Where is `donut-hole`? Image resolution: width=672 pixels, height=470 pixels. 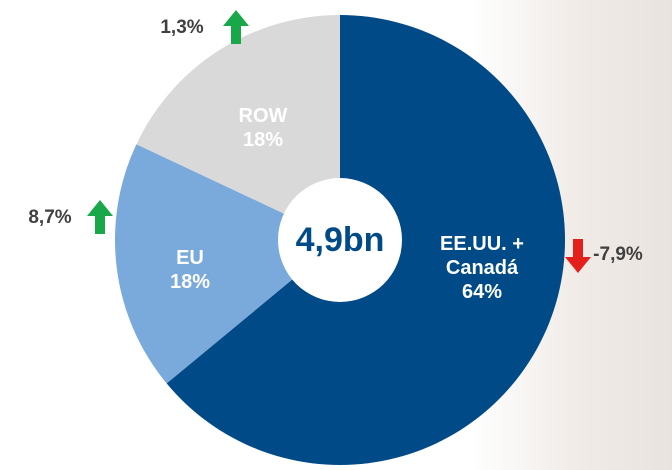 donut-hole is located at coordinates (340, 240).